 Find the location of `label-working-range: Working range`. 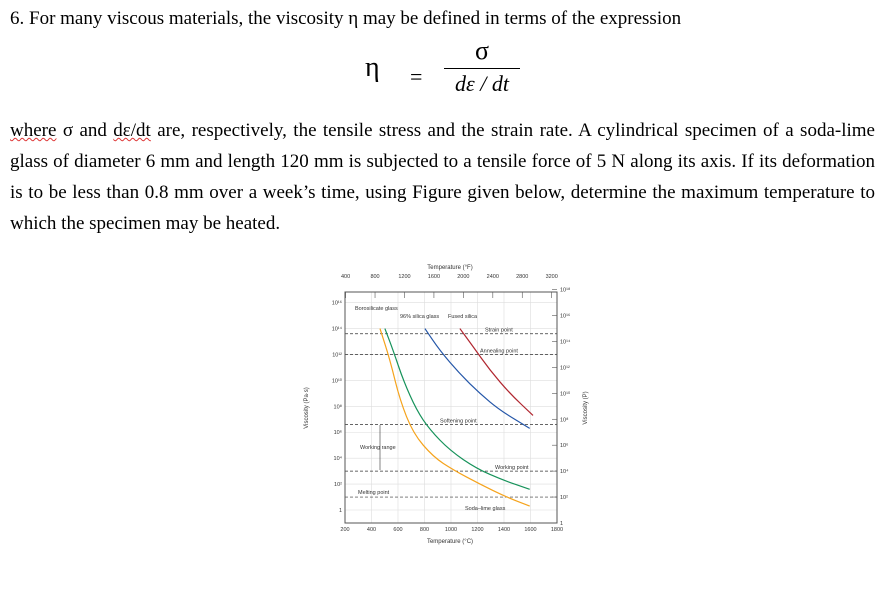

label-working-range: Working range is located at coordinates (378, 448).